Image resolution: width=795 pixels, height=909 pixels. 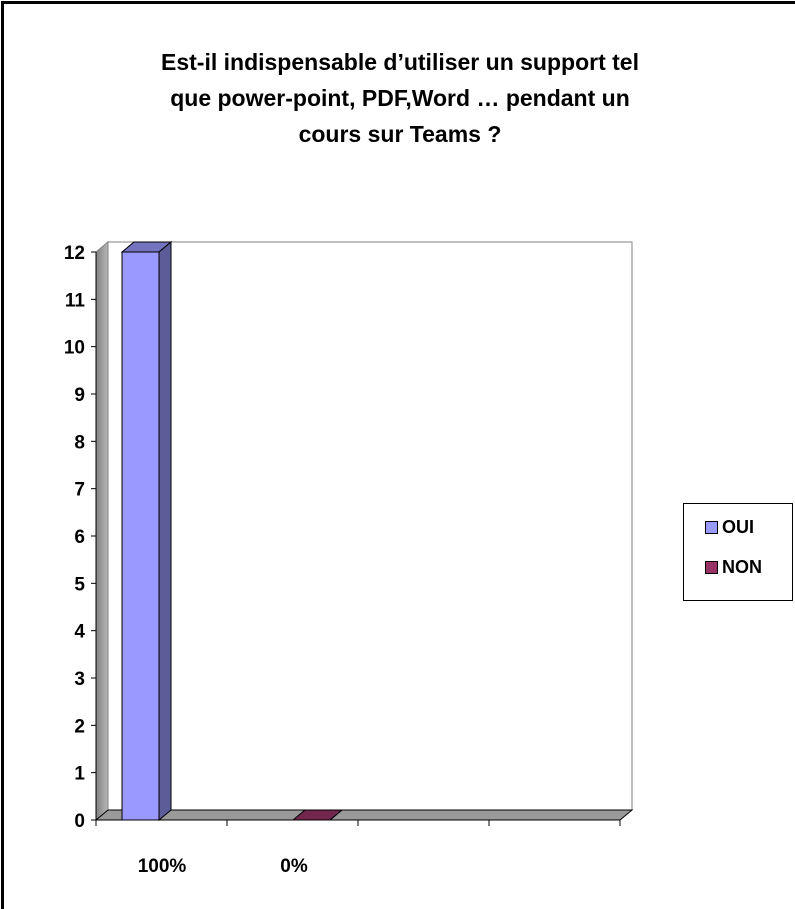 I want to click on y-tick-label: 2, so click(x=79, y=726).